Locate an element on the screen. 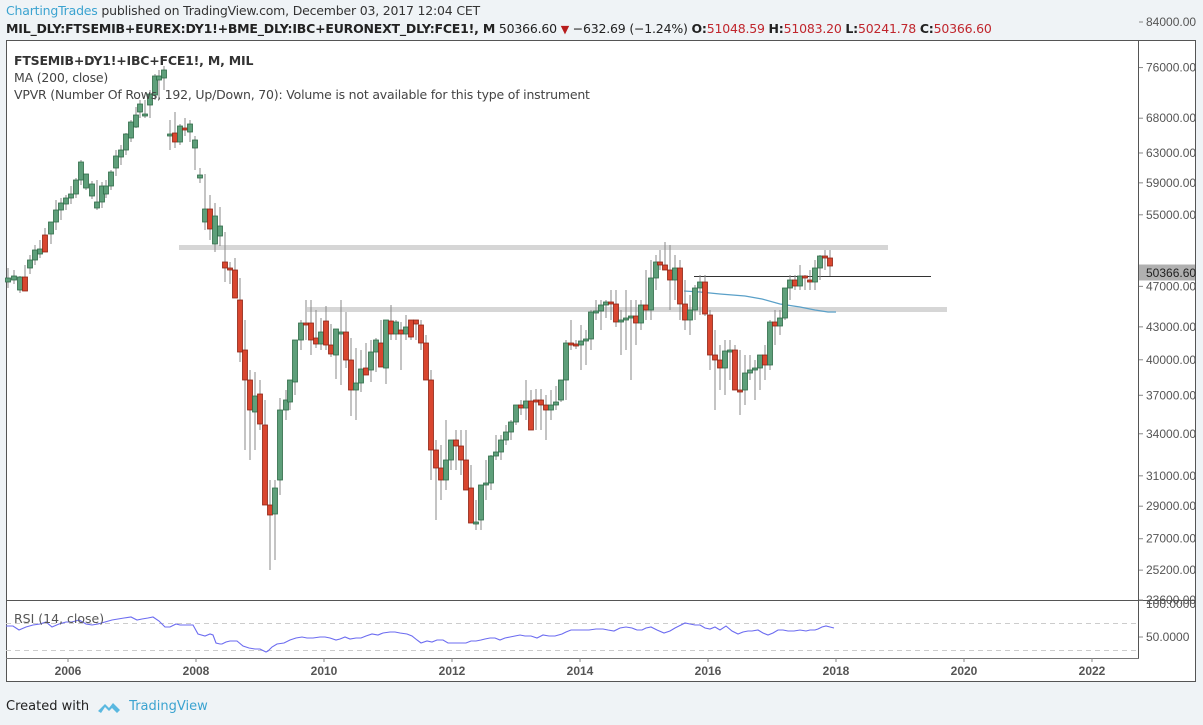 The image size is (1203, 725). price-tick-label: 68000.00 is located at coordinates (1171, 118).